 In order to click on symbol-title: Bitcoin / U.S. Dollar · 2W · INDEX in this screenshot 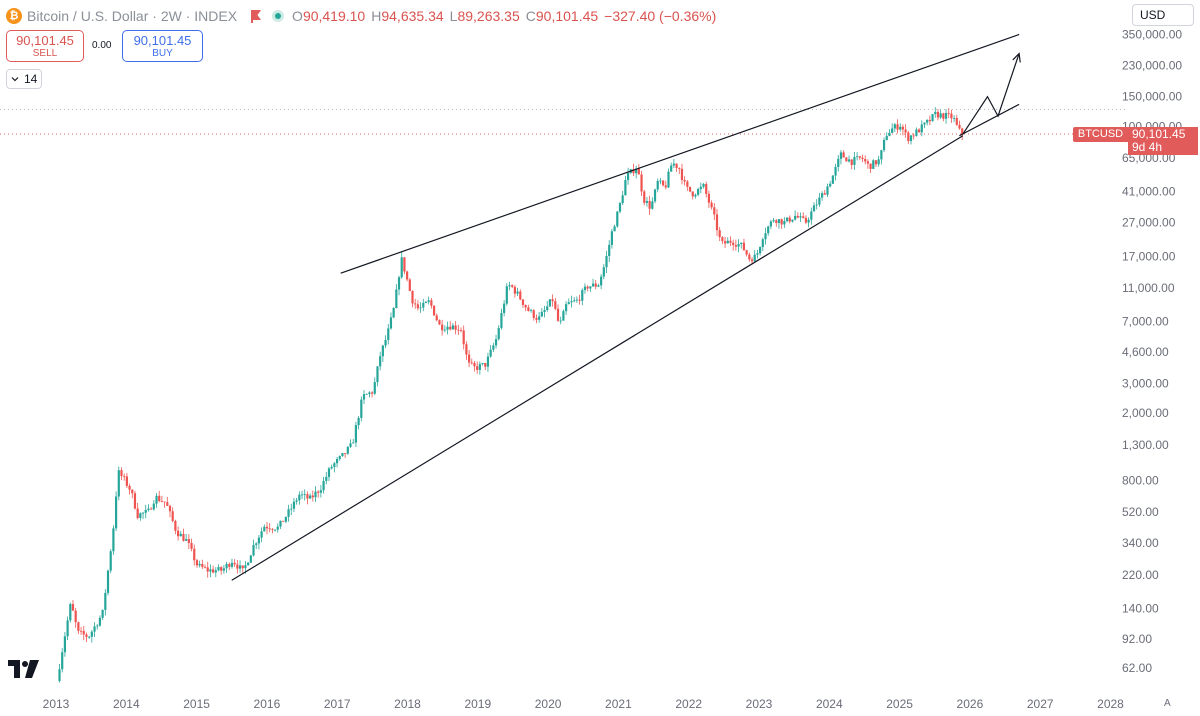, I will do `click(132, 16)`.